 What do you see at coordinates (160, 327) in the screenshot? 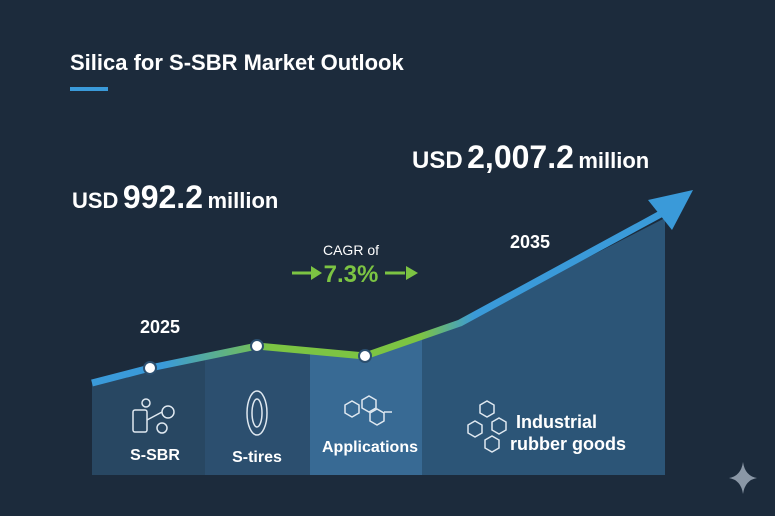
I see `start-year: 2025` at bounding box center [160, 327].